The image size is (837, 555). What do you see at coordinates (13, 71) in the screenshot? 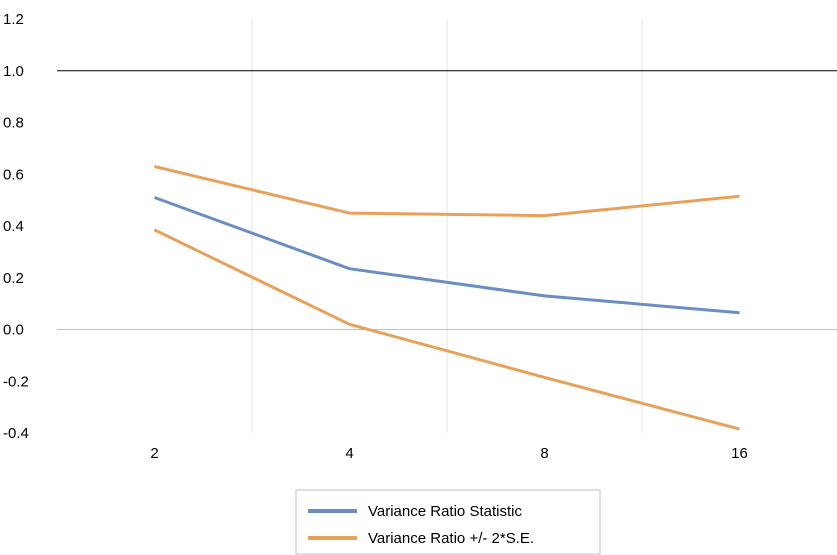
I see `y-tick-label: 1.0` at bounding box center [13, 71].